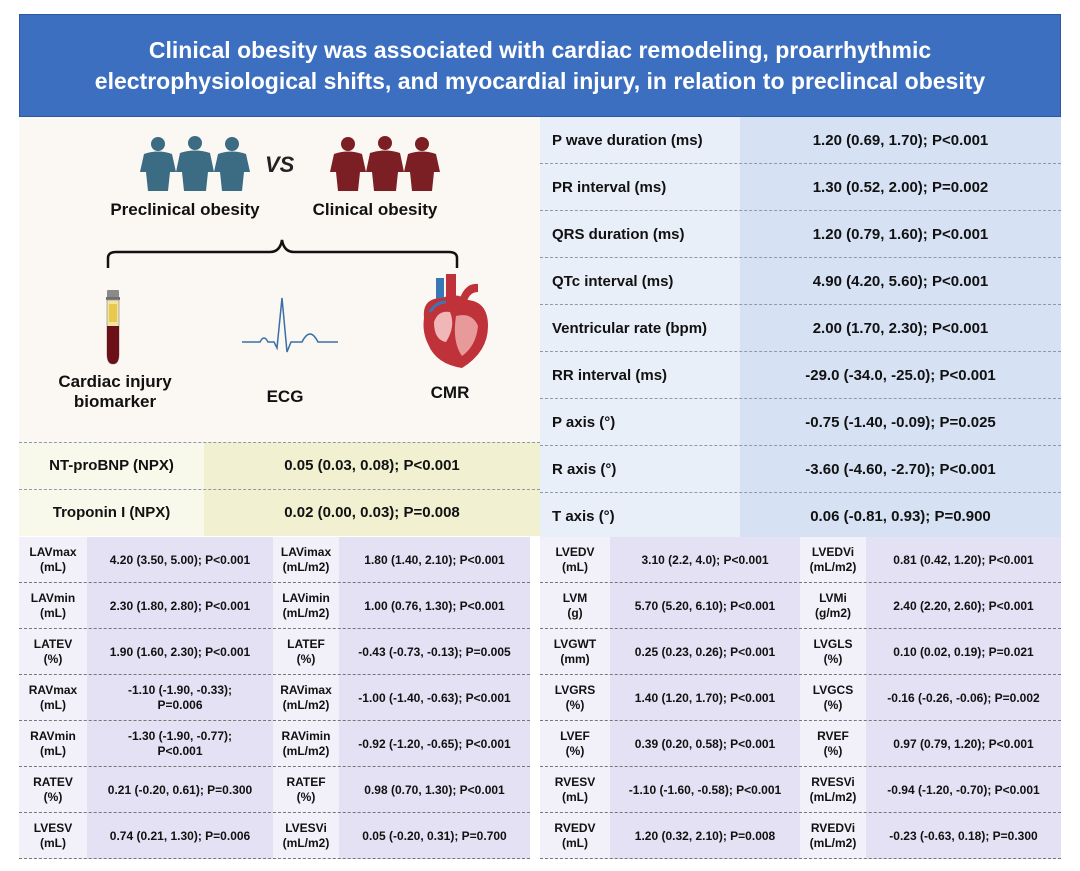 The height and width of the screenshot is (871, 1080). What do you see at coordinates (833, 782) in the screenshot?
I see `cmr-label-name: RVESVi` at bounding box center [833, 782].